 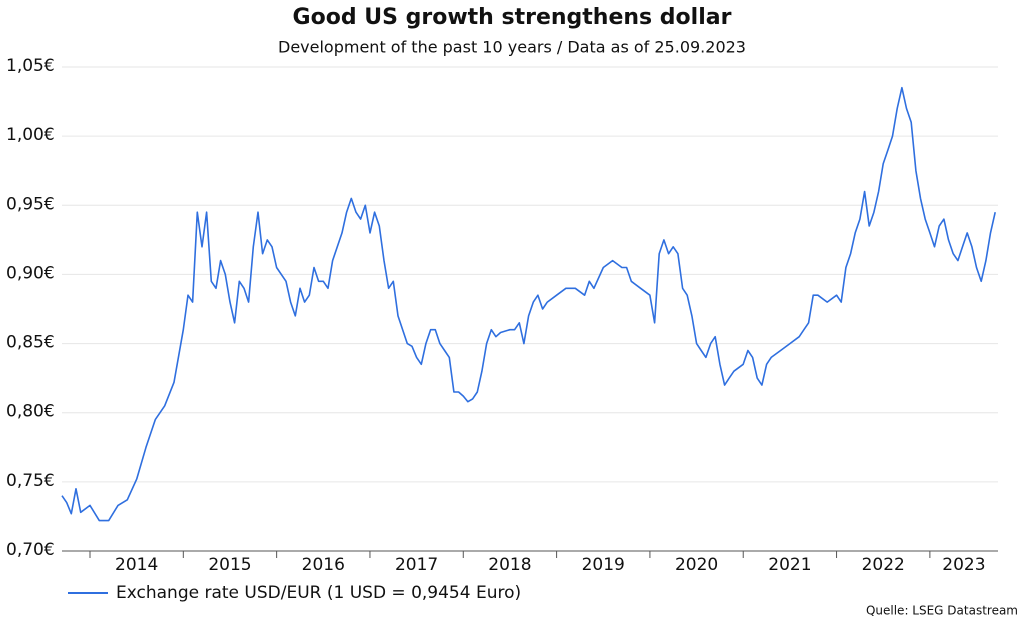 I want to click on x-tick-label: 2022, so click(x=883, y=565).